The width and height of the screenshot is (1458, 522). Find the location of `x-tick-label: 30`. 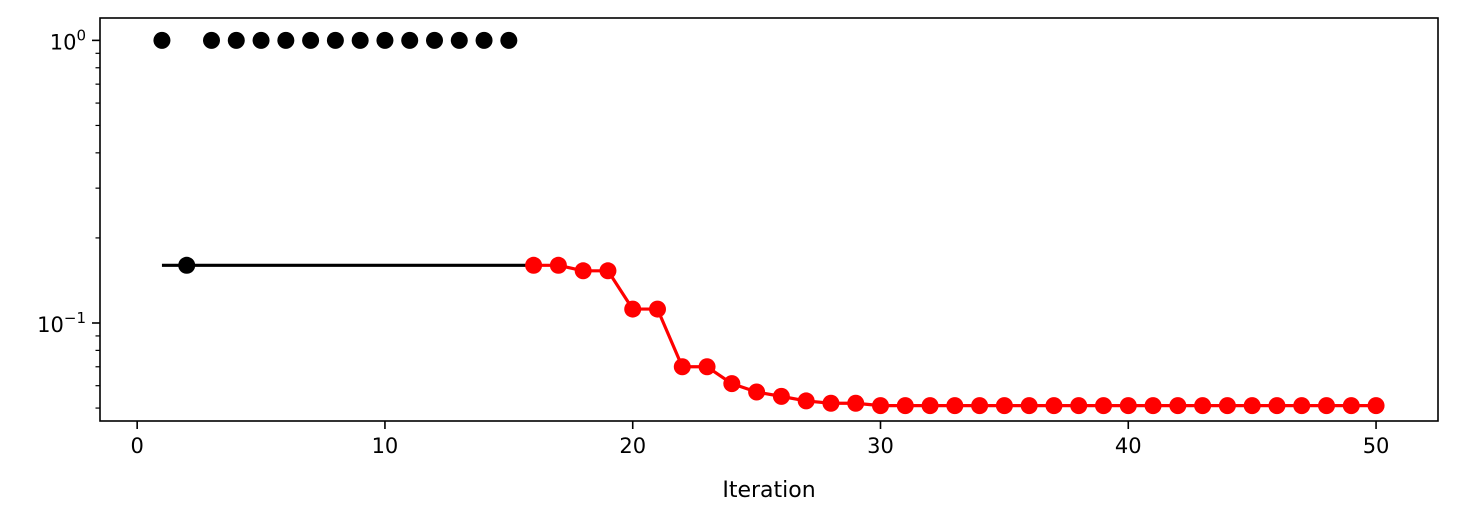

x-tick-label: 30 is located at coordinates (880, 446).